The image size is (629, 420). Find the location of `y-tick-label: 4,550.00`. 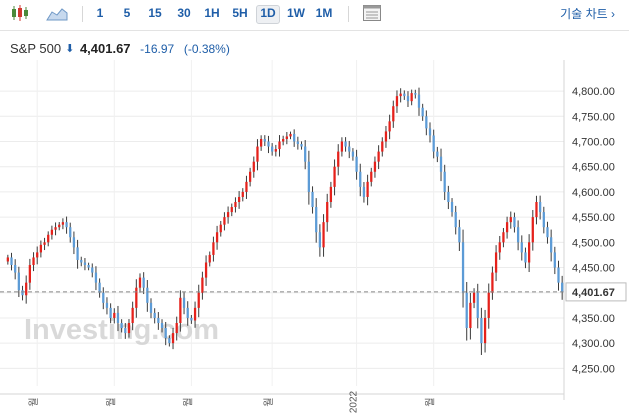

y-tick-label: 4,550.00 is located at coordinates (593, 218).